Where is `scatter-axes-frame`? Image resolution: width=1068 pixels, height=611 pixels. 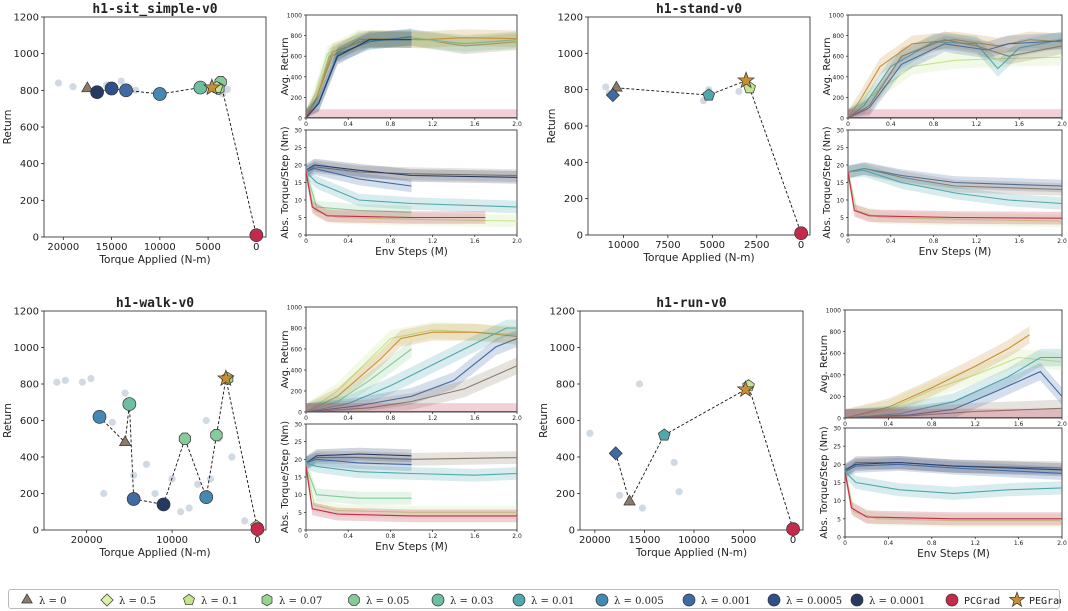
scatter-axes-frame is located at coordinates (155, 420).